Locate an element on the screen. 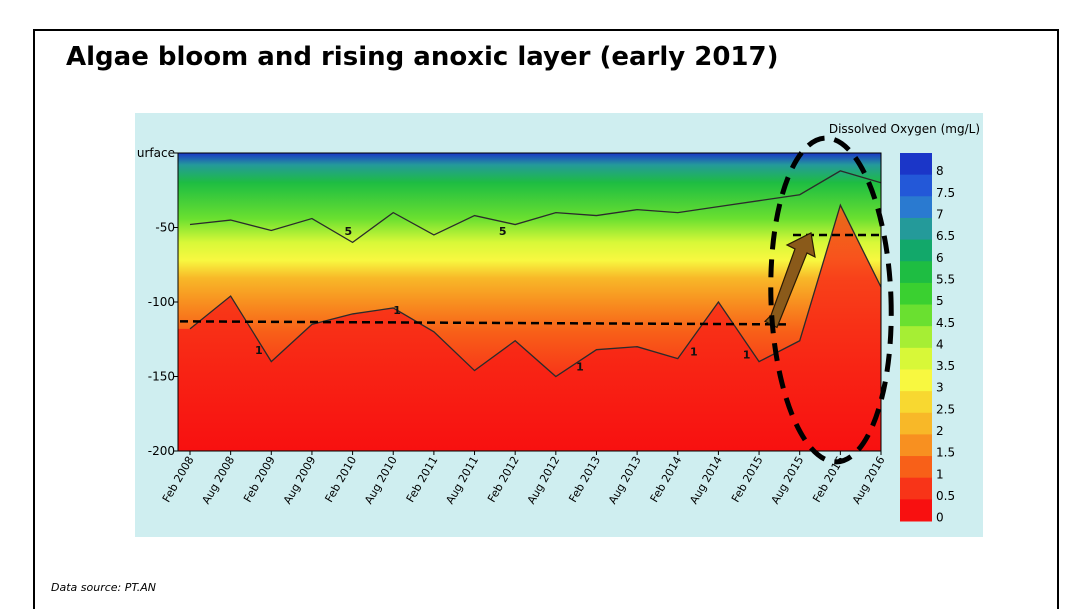  x-tick-label: Aug 2015 is located at coordinates (788, 480).